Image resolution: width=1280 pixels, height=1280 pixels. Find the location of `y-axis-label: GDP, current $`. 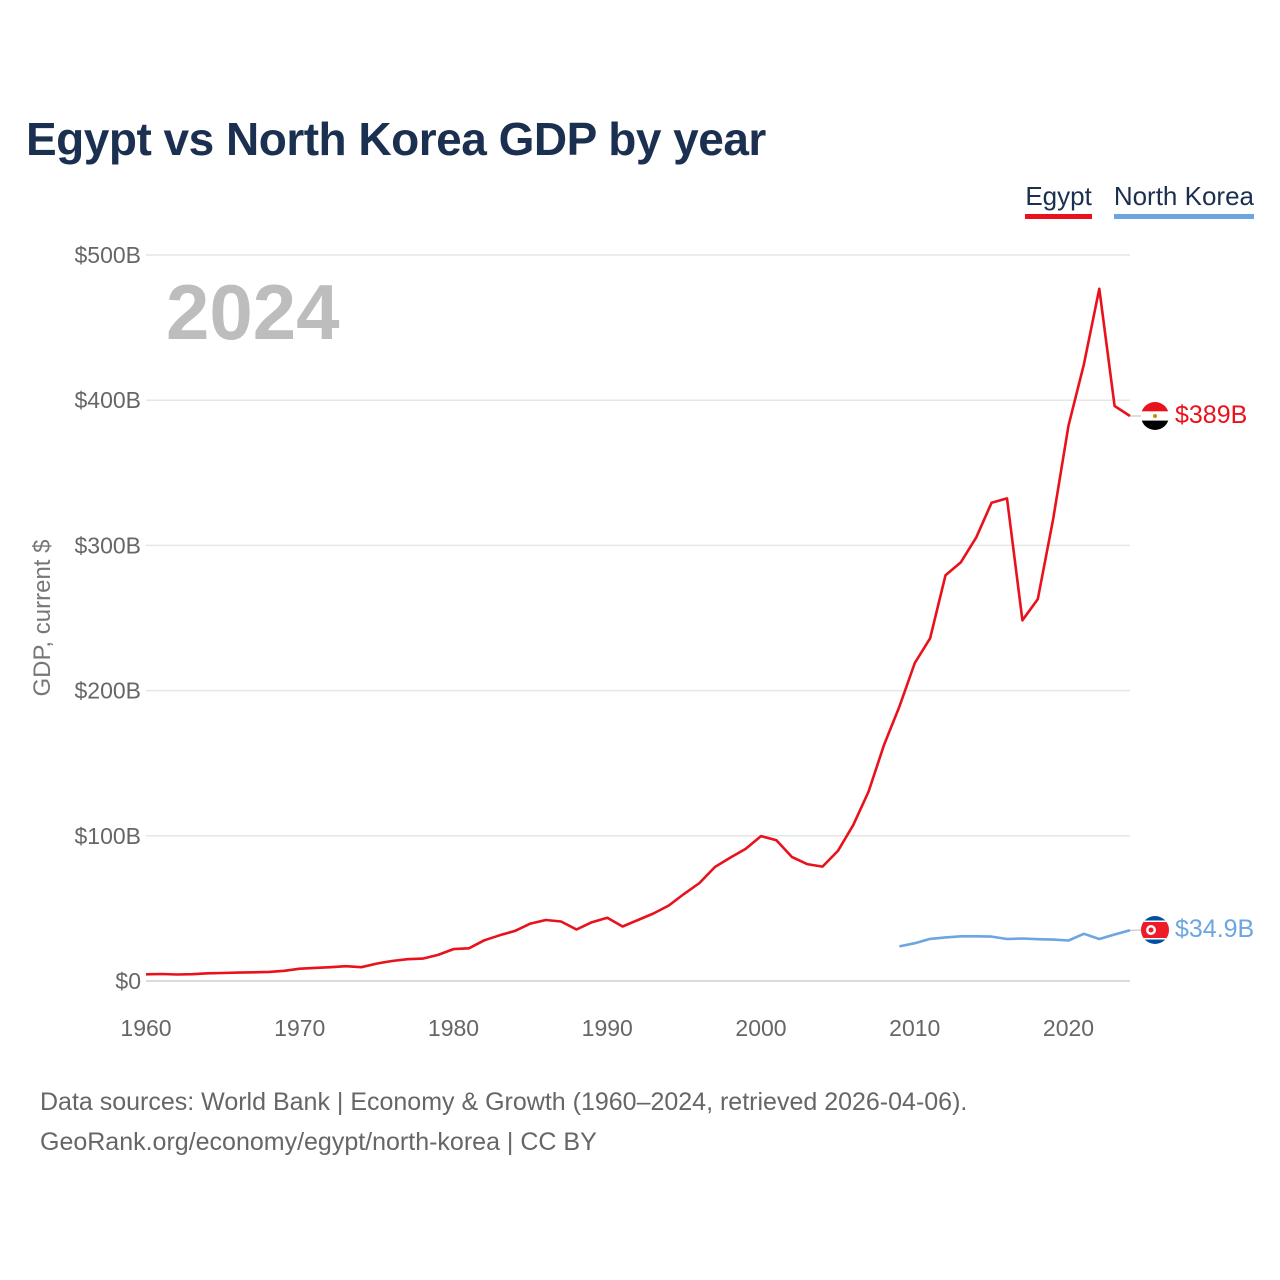

y-axis-label: GDP, current $ is located at coordinates (42, 618).